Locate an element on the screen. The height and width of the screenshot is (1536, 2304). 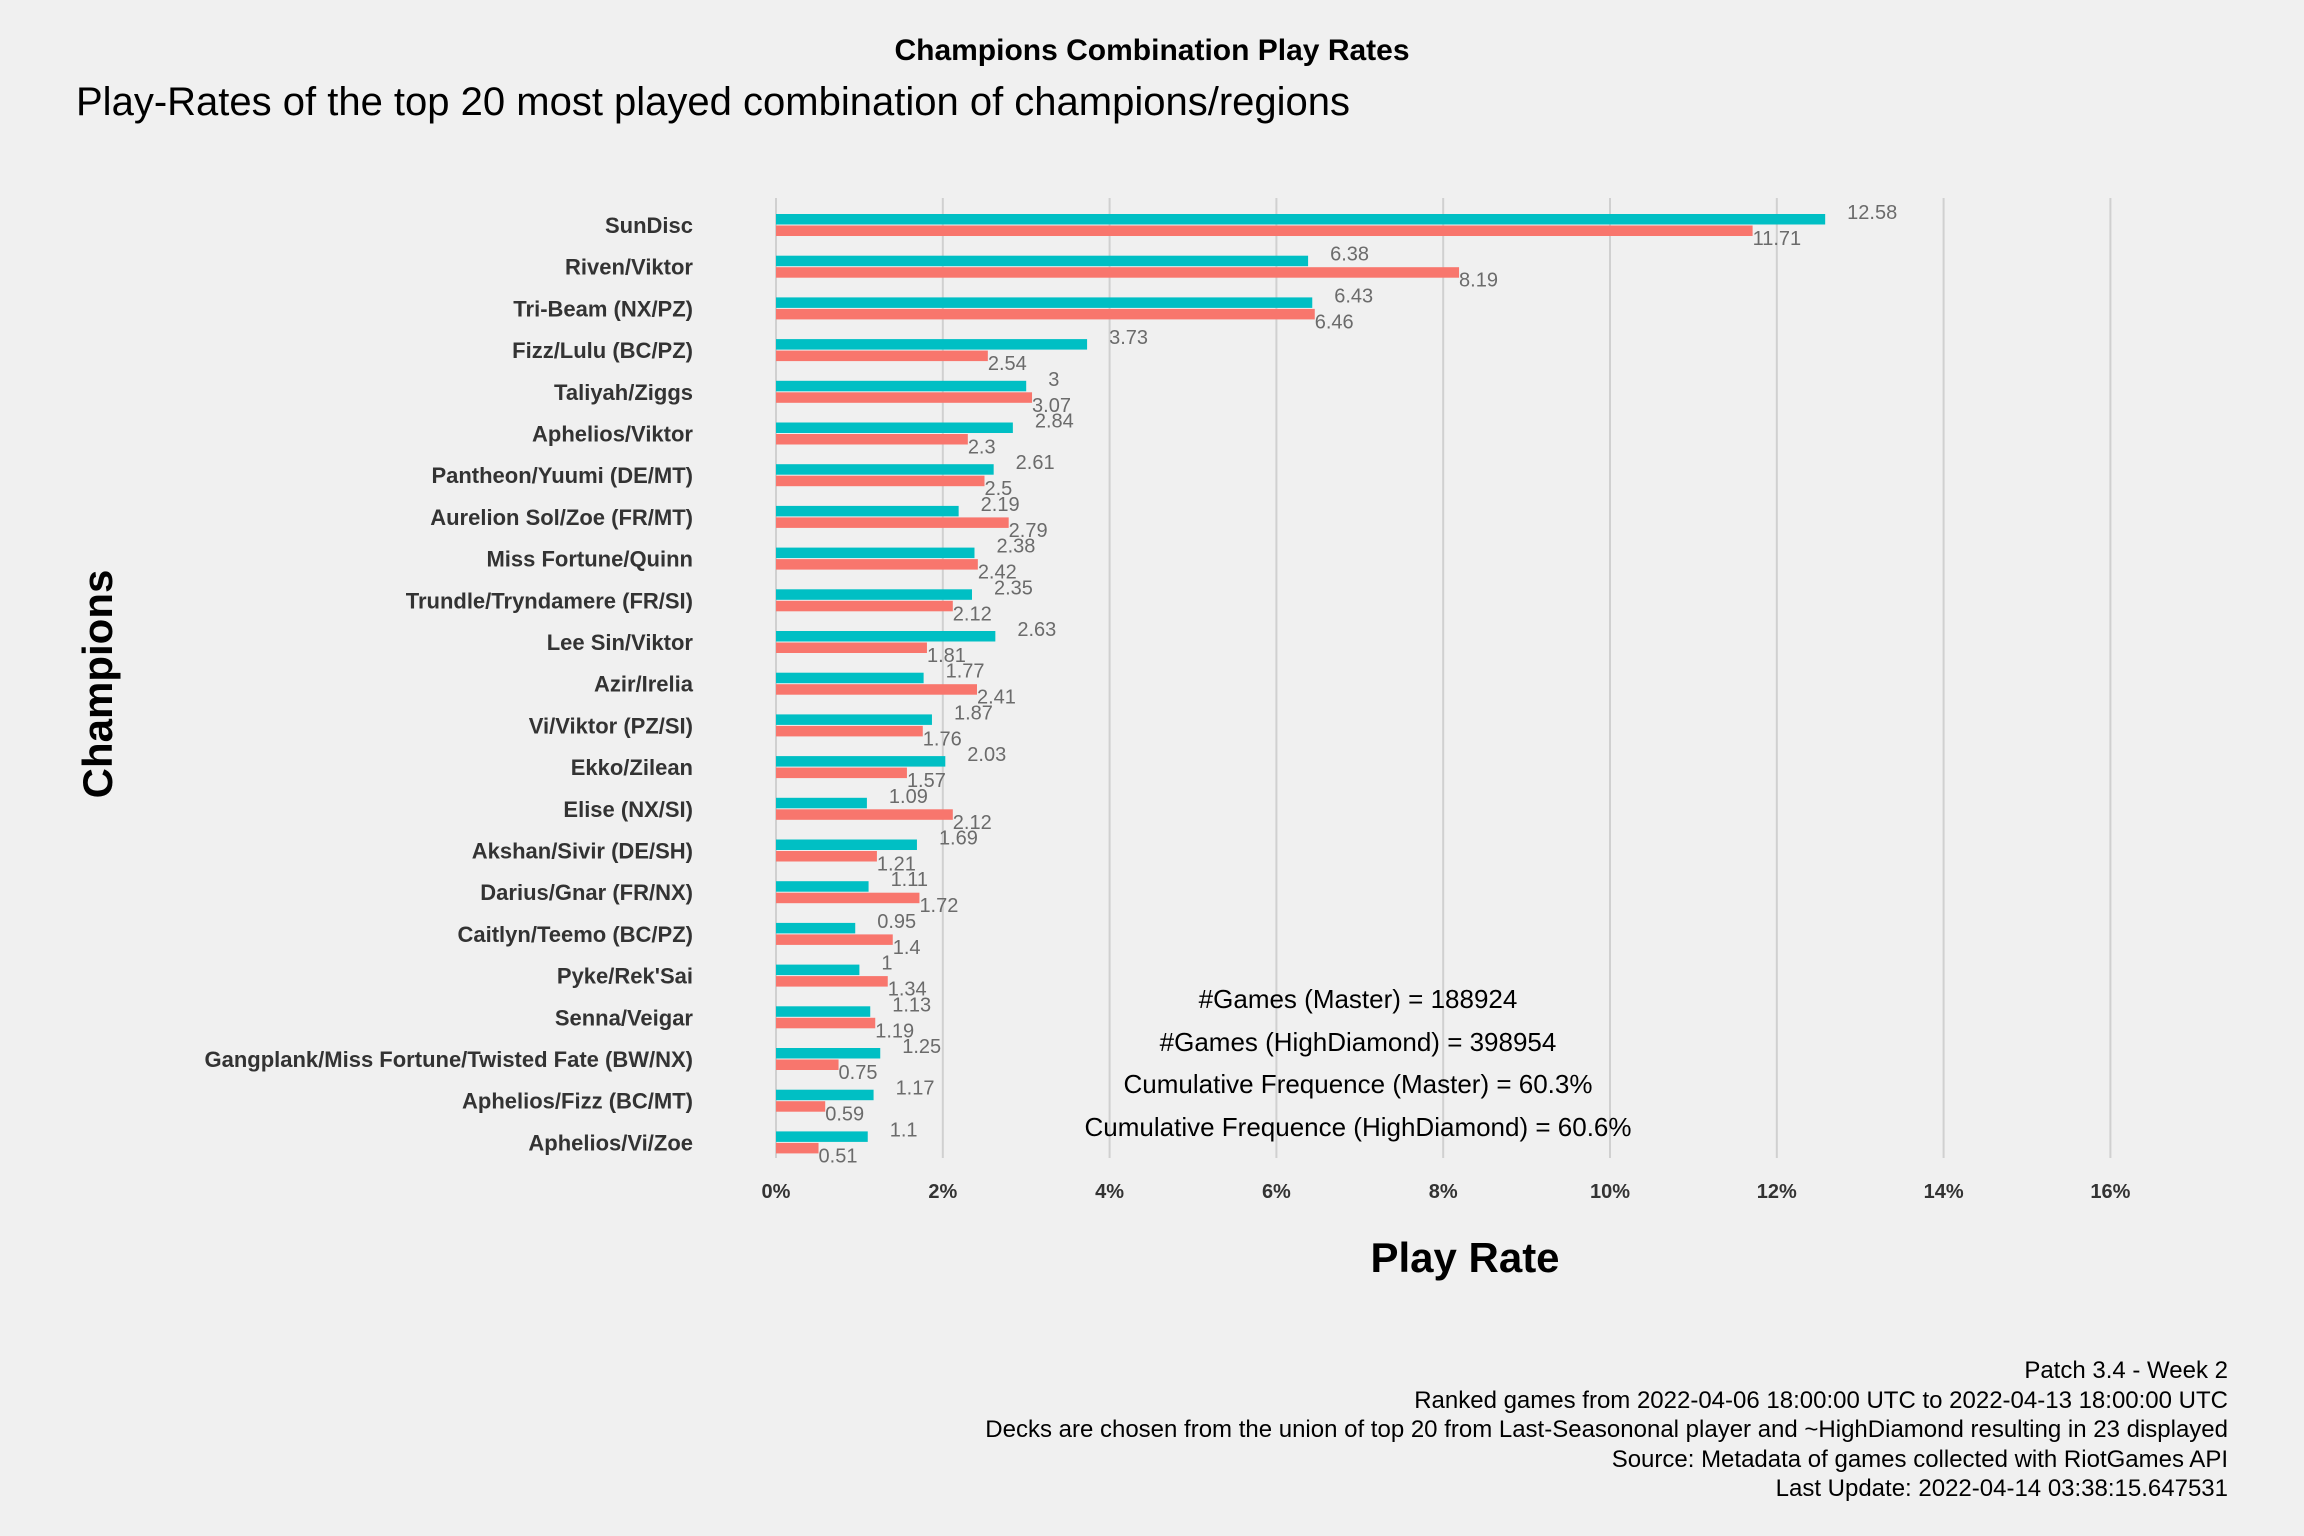
footer-patch: Patch 3.4 - Week 2 is located at coordinates (2126, 1370).